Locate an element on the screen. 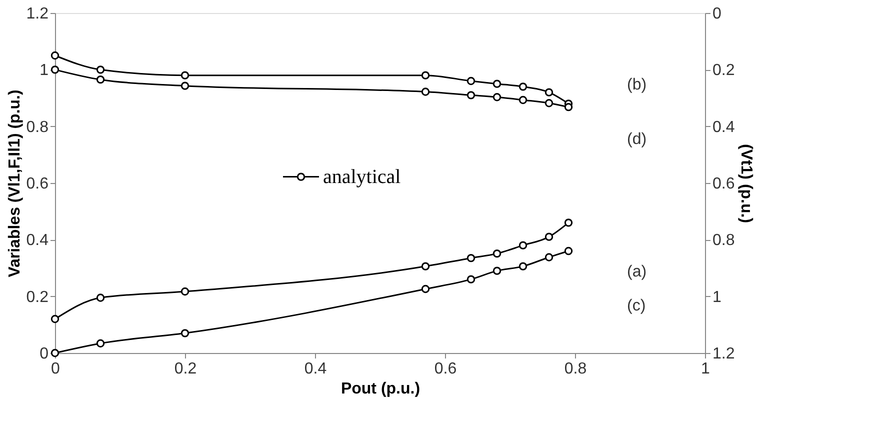 The height and width of the screenshot is (444, 891). y-tick-label: 1 is located at coordinates (44, 71).